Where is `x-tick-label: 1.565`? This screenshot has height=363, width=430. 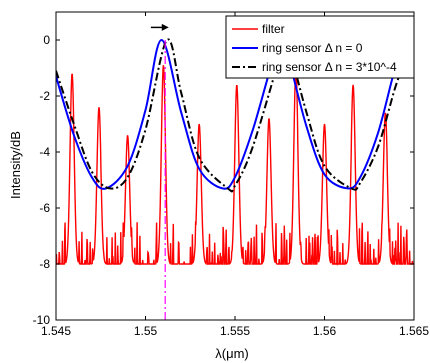 x-tick-label: 1.565 is located at coordinates (414, 331).